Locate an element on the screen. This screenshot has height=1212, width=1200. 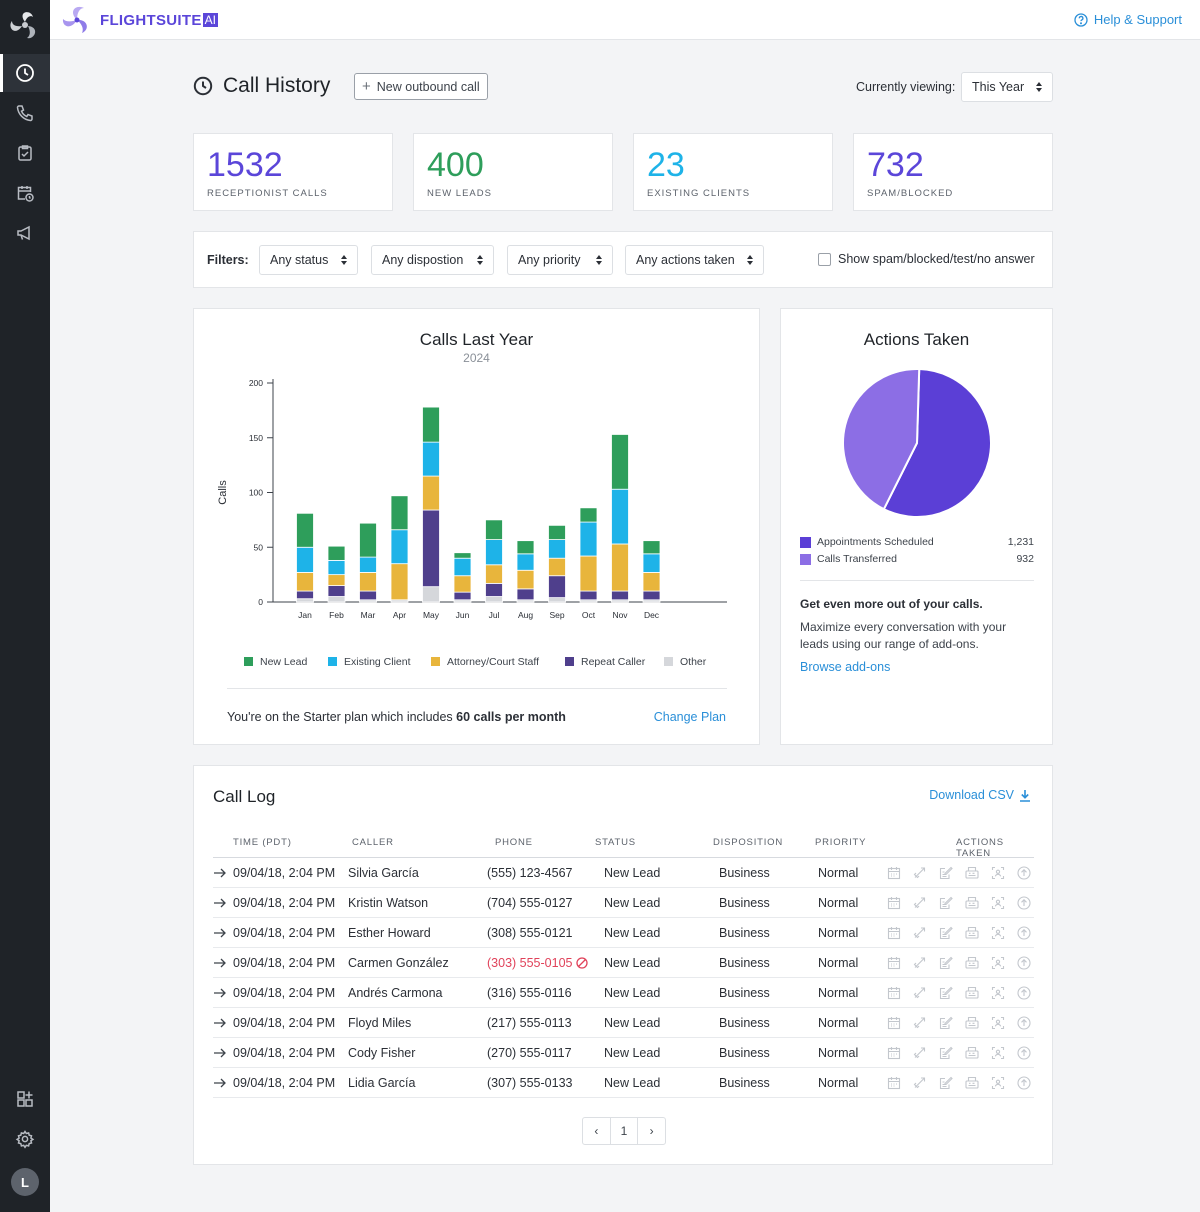
pagination-prev-button: ‹ is located at coordinates (596, 1131).